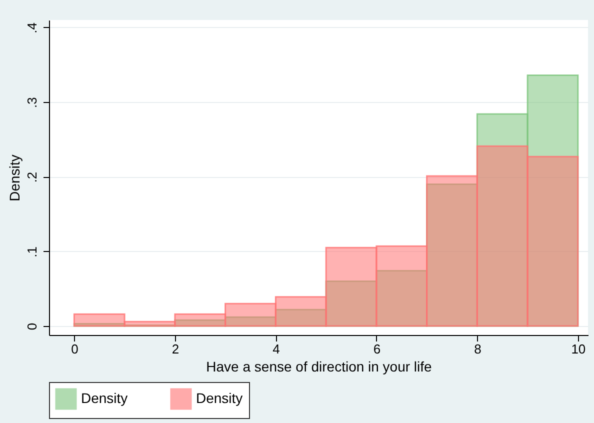 This screenshot has width=594, height=423. Describe the element at coordinates (32, 252) in the screenshot. I see `y-tick-label: .1` at that location.